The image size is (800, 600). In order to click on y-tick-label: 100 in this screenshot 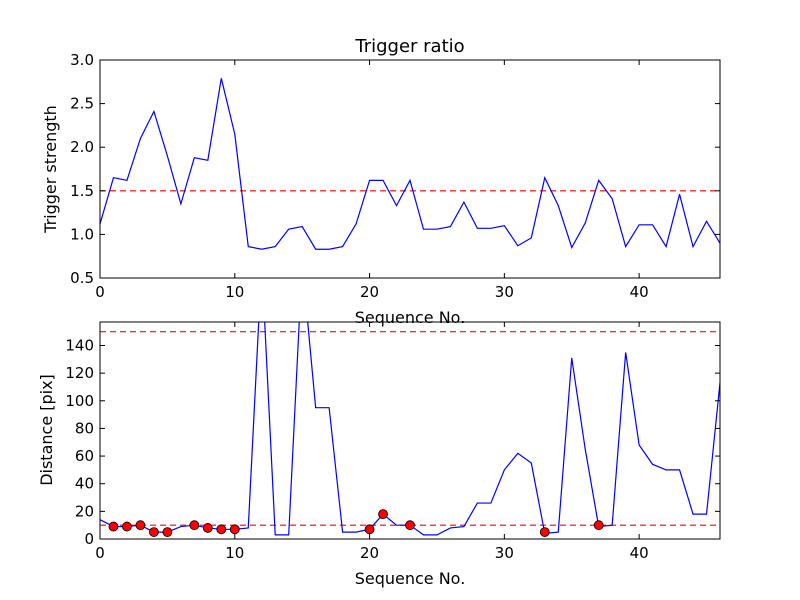, I will do `click(79, 401)`.